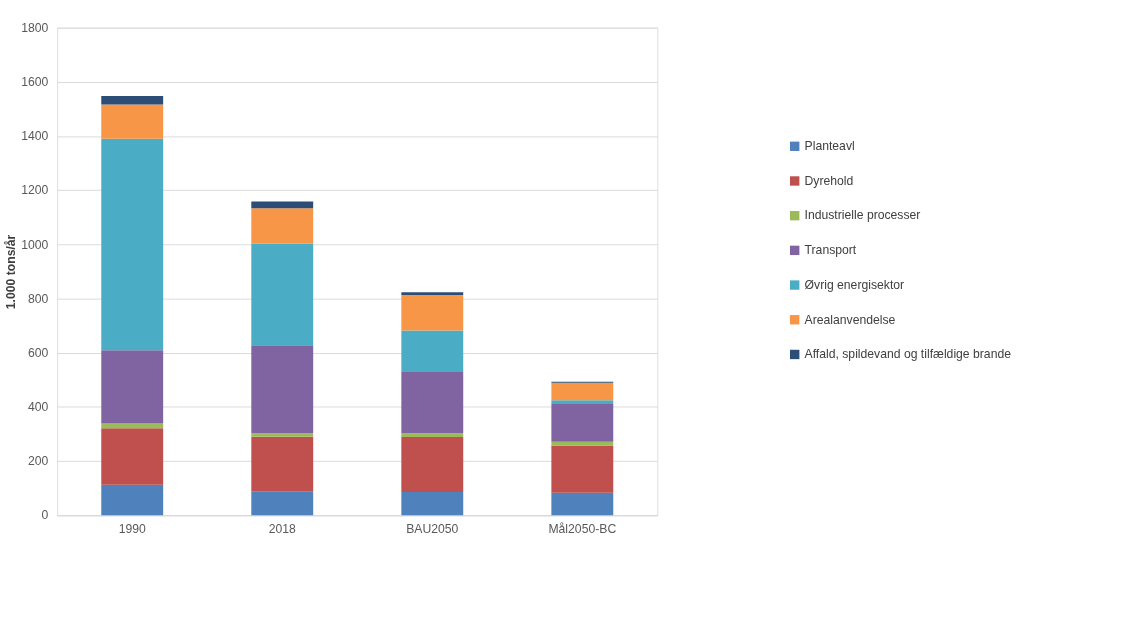 This screenshot has width=1129, height=633. What do you see at coordinates (829, 146) in the screenshot?
I see `legend-label: Planteavl` at bounding box center [829, 146].